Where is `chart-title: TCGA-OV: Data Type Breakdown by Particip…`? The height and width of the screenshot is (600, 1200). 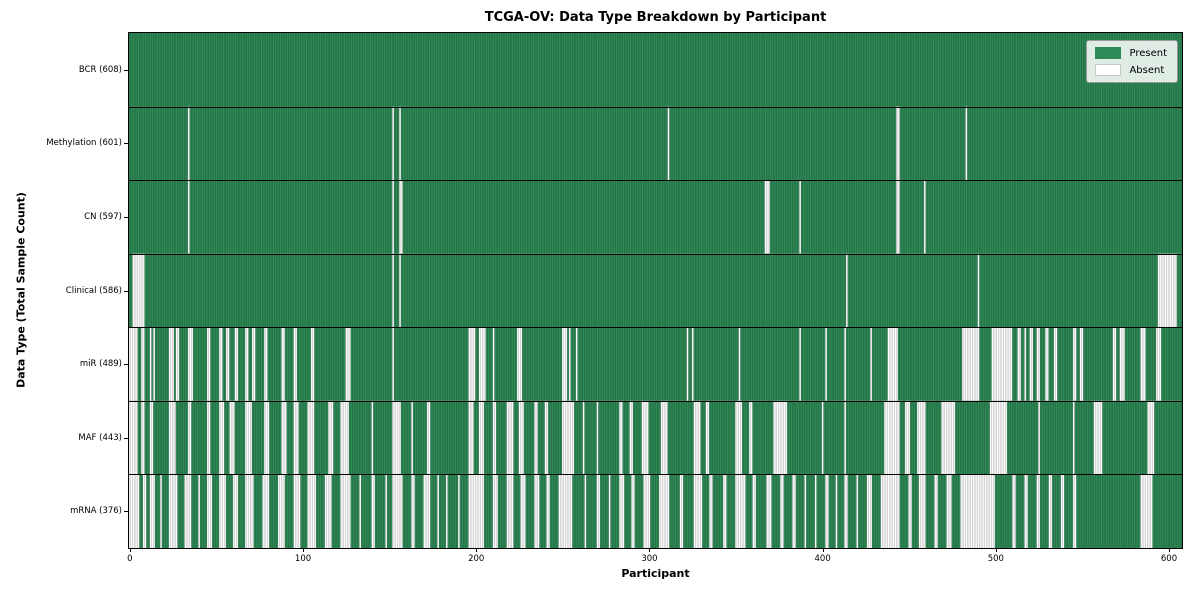 chart-title: TCGA-OV: Data Type Breakdown by Particip… is located at coordinates (655, 17).